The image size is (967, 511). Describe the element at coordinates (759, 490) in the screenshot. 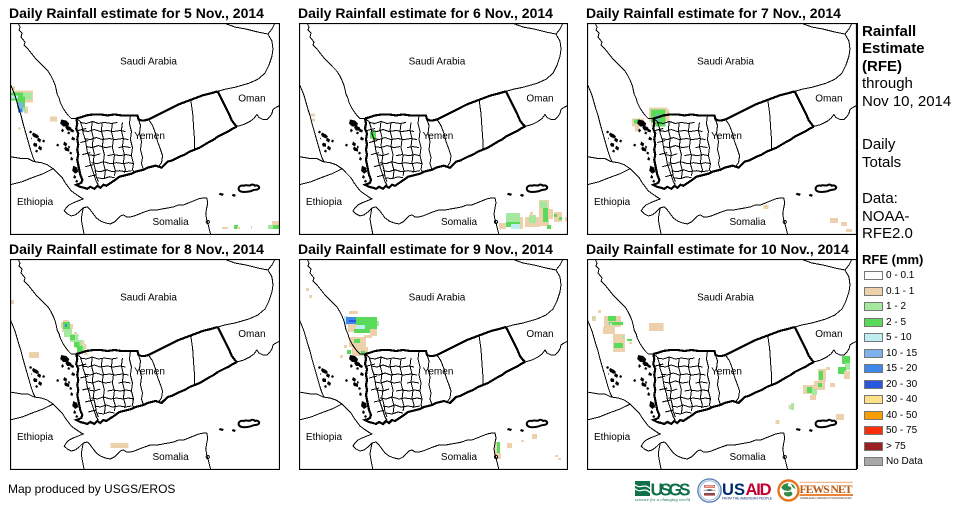

I see `svg-text: AID` at that location.